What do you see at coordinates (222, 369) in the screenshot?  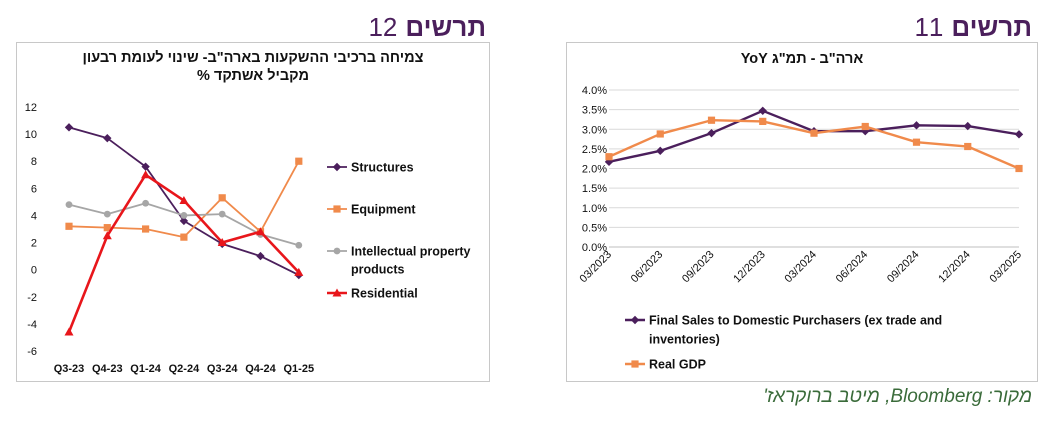 I see `x-tick-label: Q3-24` at bounding box center [222, 369].